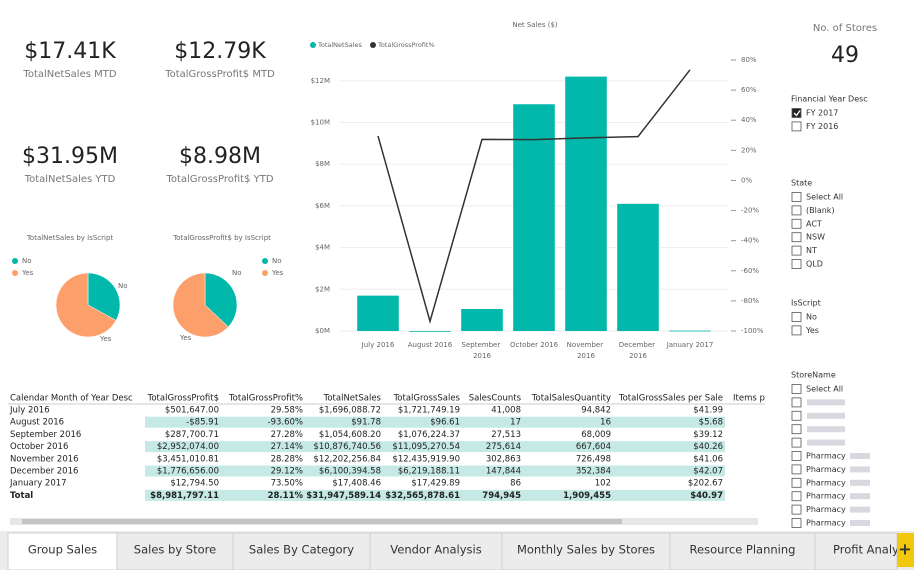 The width and height of the screenshot is (914, 570). What do you see at coordinates (429, 435) in the screenshot?
I see `table-cell: $1,076,224.37` at bounding box center [429, 435].